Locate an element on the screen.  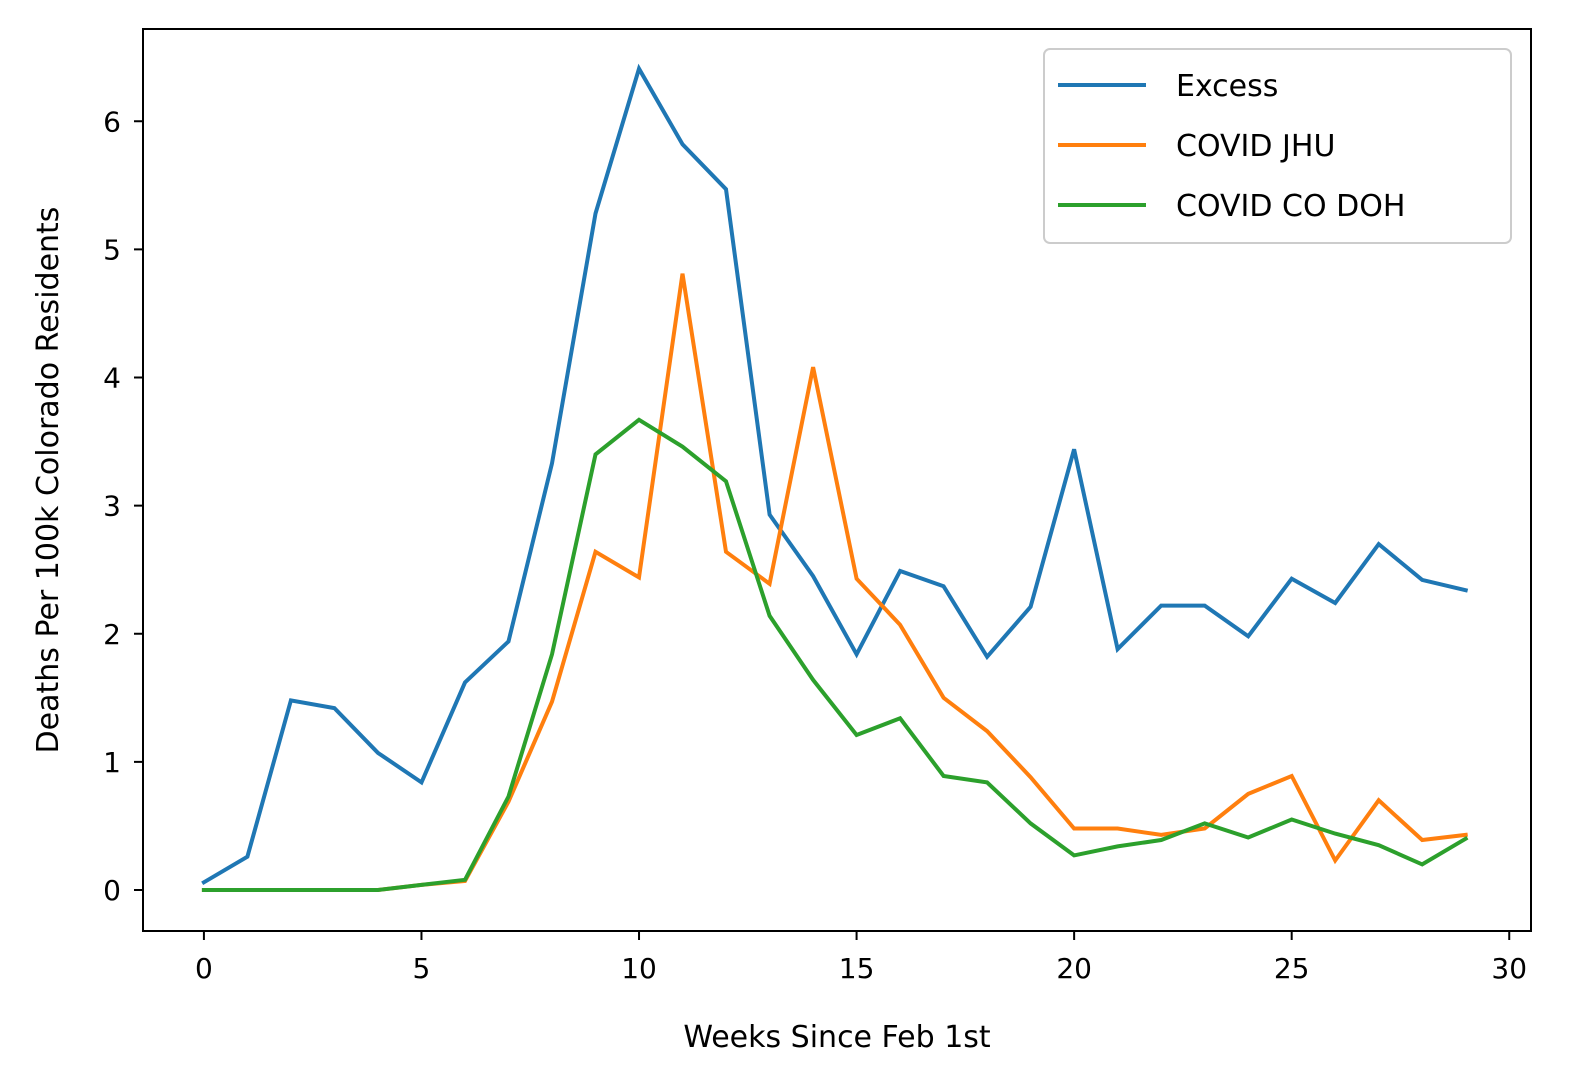
y-tick-label: 1 is located at coordinates (112, 762).